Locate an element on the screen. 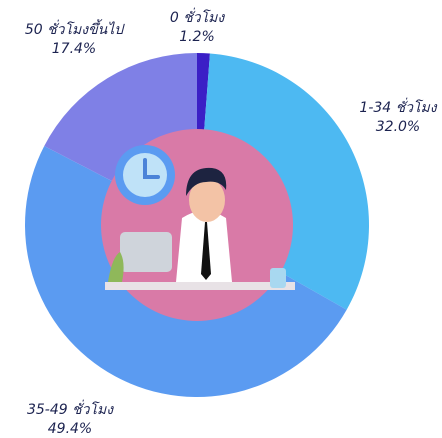 This screenshot has height=438, width=442. slice-label: 0 ชั่วโมง is located at coordinates (197, 16).